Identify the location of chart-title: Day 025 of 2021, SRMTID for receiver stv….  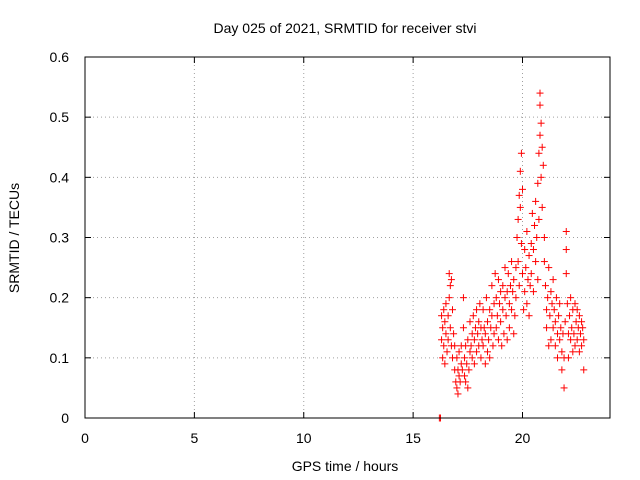
(345, 28).